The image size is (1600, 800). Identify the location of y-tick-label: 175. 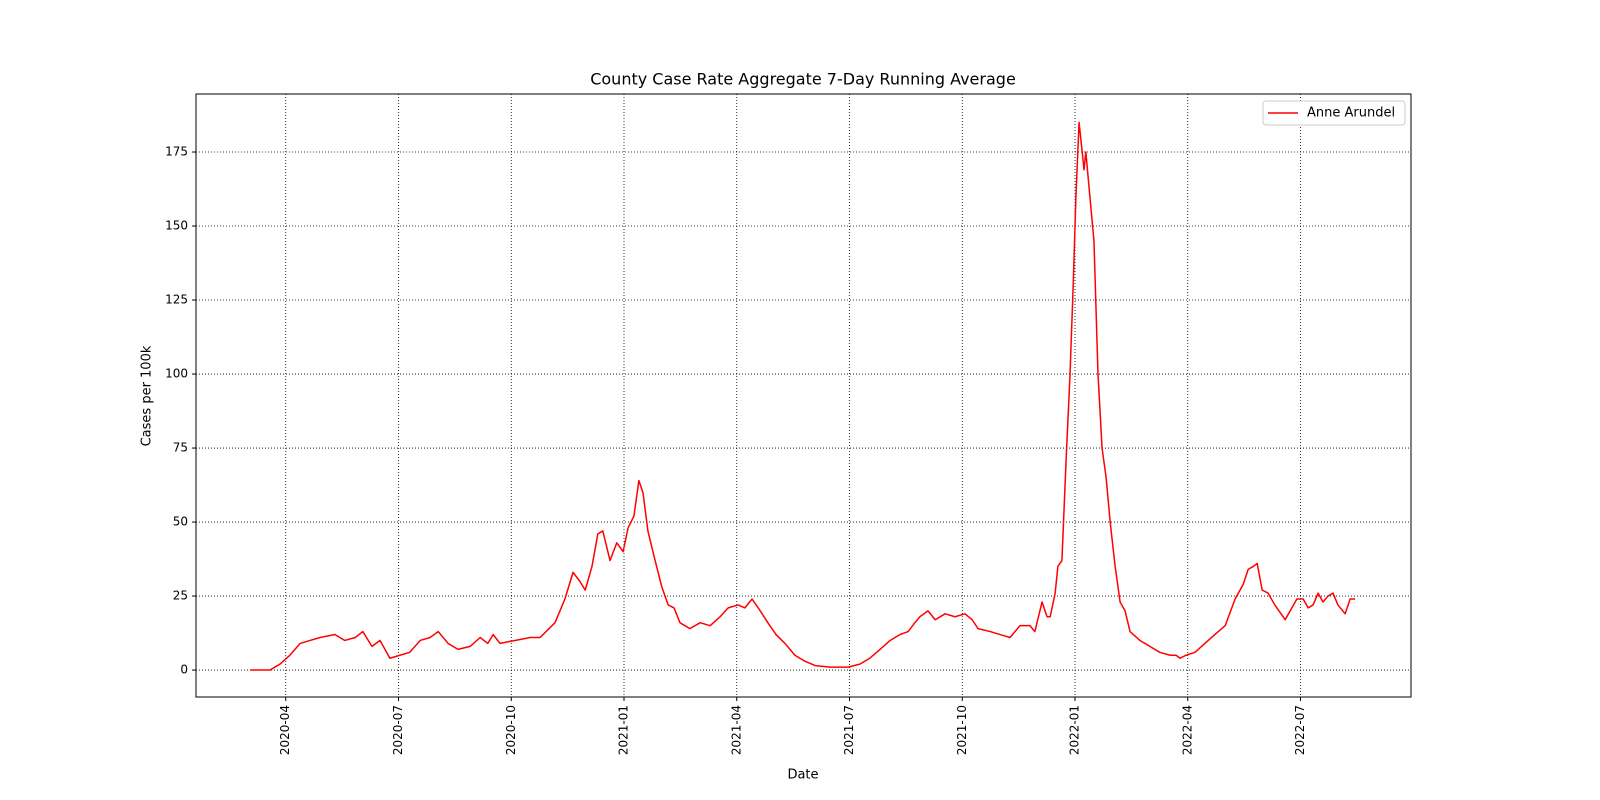
(176, 152).